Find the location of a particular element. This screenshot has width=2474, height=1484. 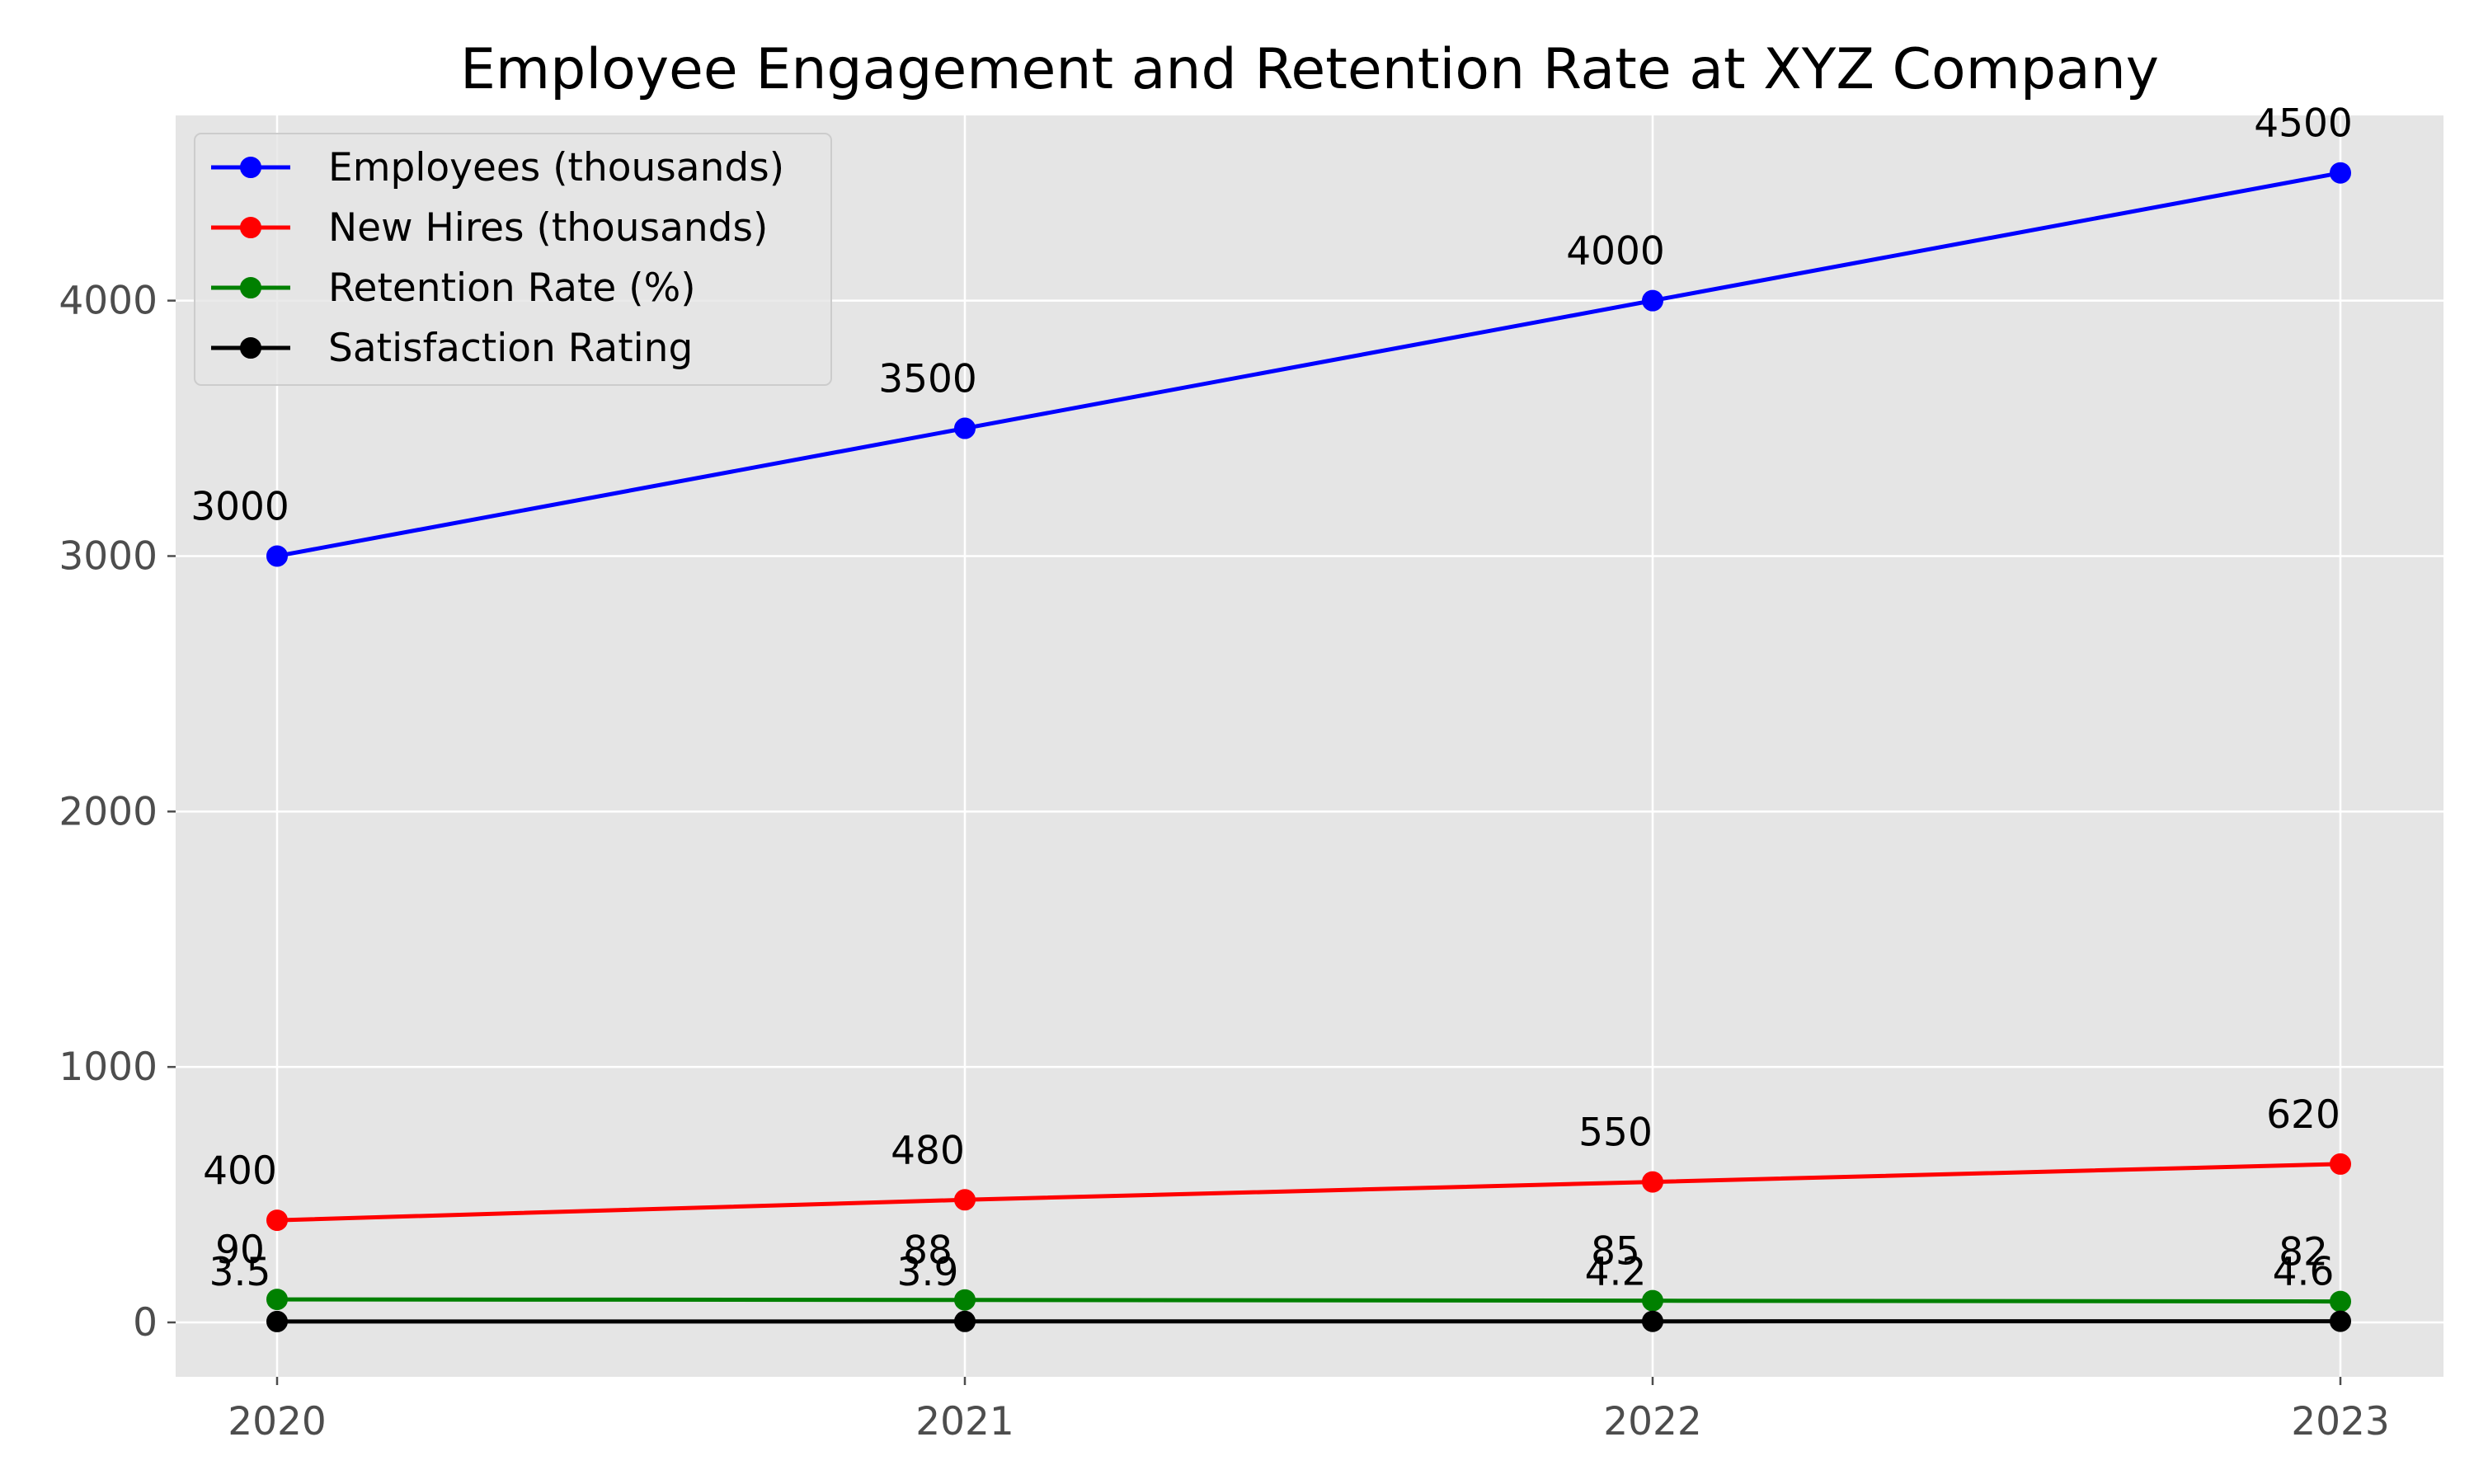

data-label: 85 is located at coordinates (1615, 1252).